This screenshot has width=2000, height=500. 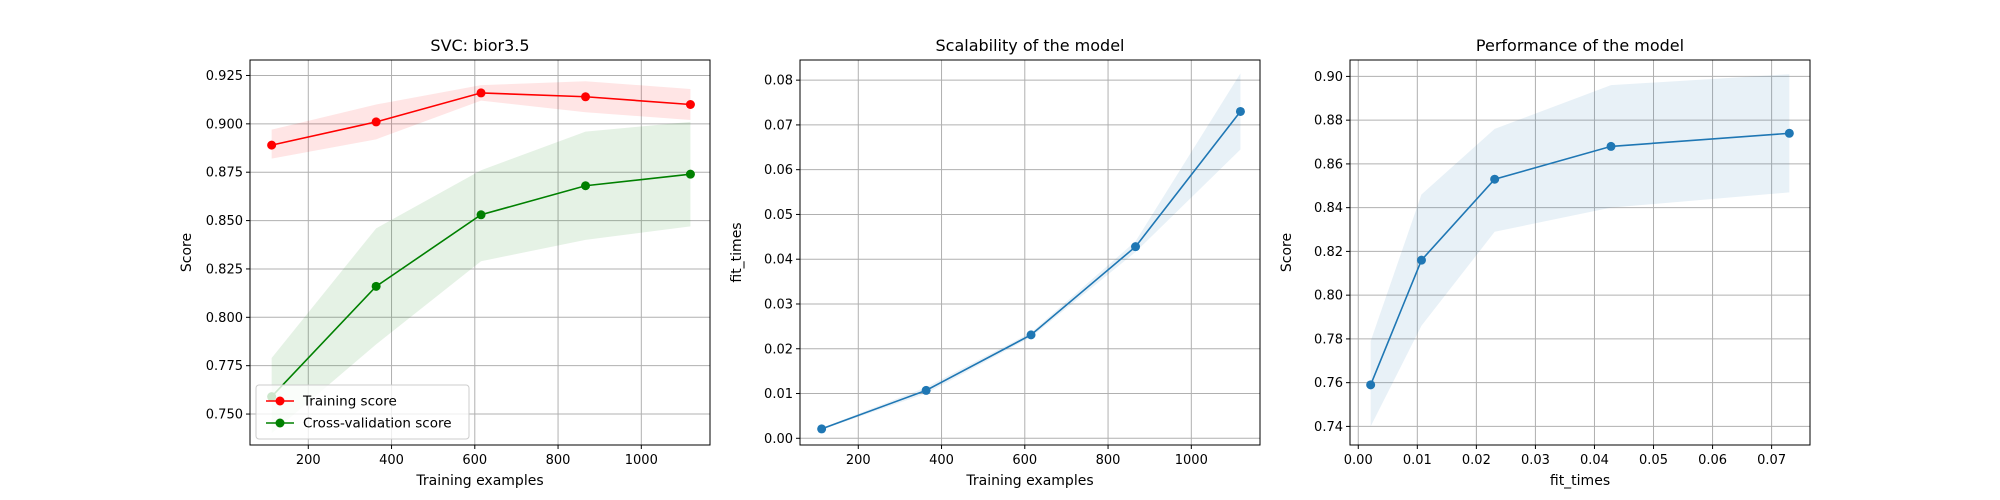 I want to click on y-tick-label: 0.76, so click(x=1328, y=383).